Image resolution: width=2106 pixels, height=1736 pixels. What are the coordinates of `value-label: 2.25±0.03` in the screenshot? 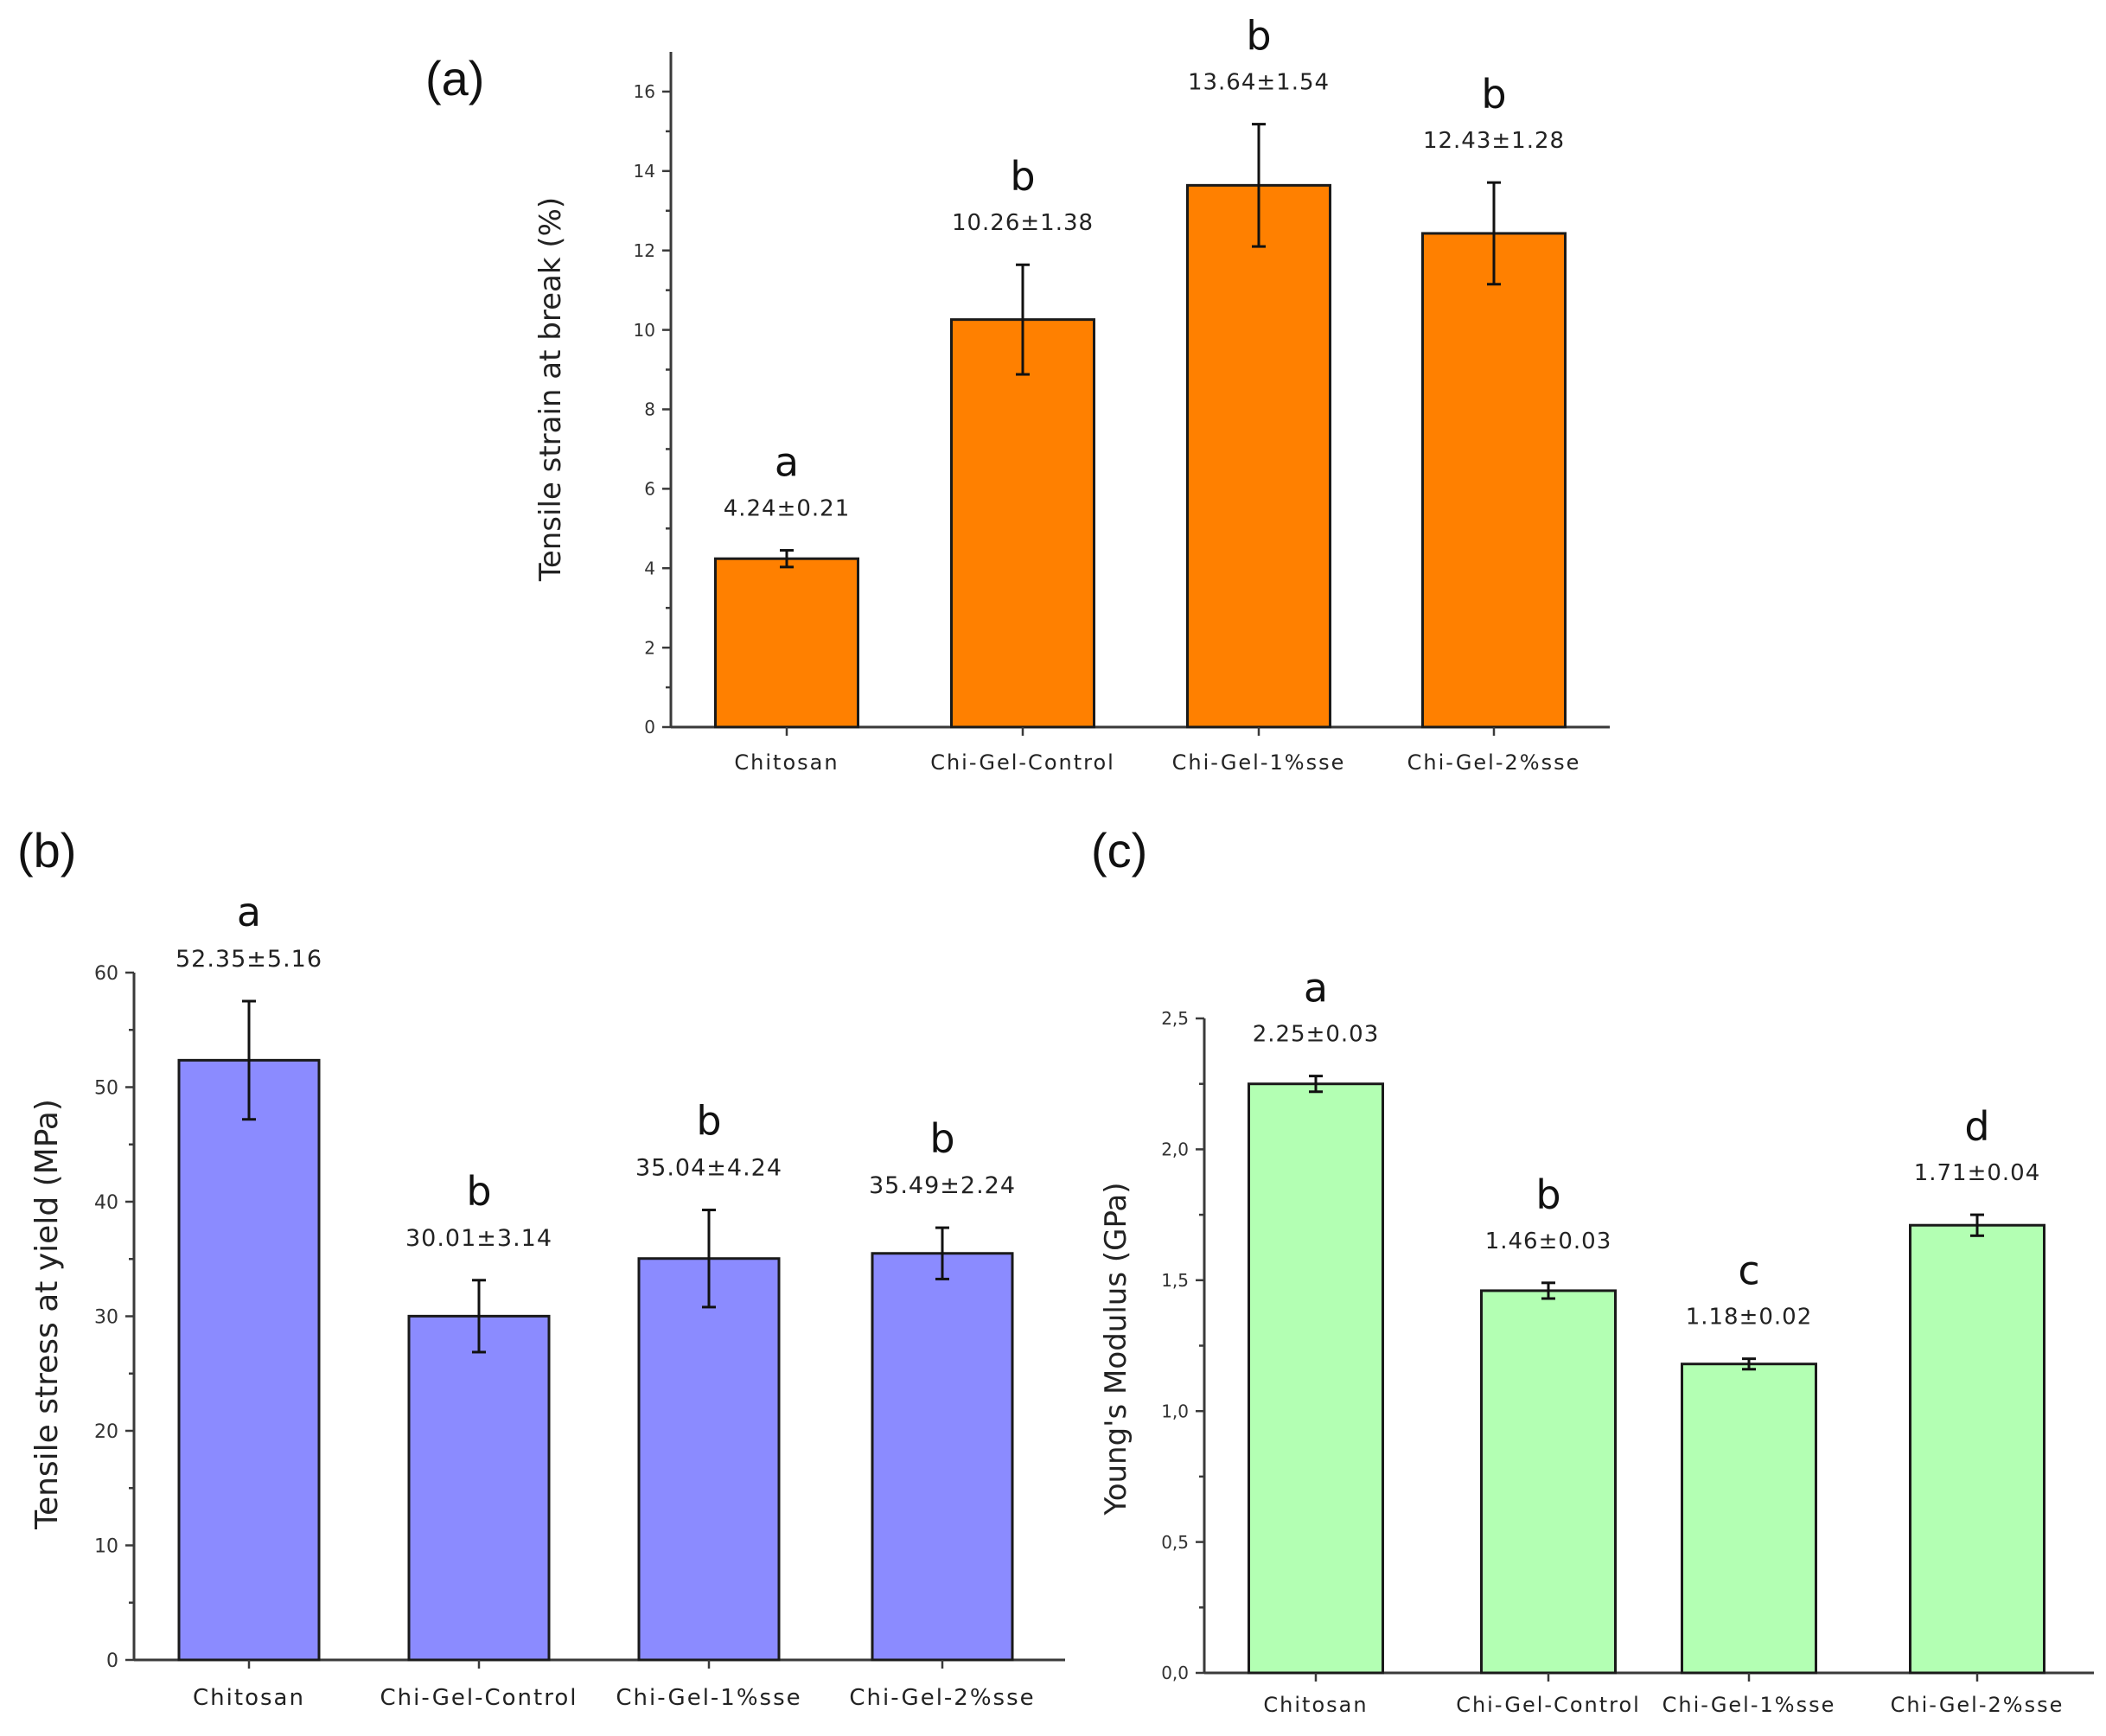 It's located at (1316, 1035).